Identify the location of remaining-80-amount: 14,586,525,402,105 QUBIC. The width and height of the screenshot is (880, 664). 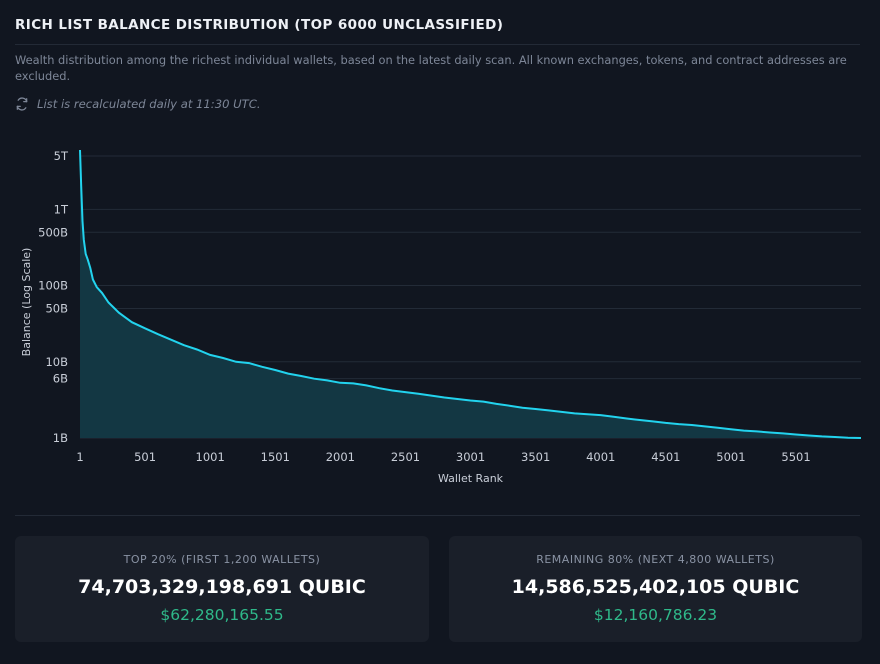
(655, 587).